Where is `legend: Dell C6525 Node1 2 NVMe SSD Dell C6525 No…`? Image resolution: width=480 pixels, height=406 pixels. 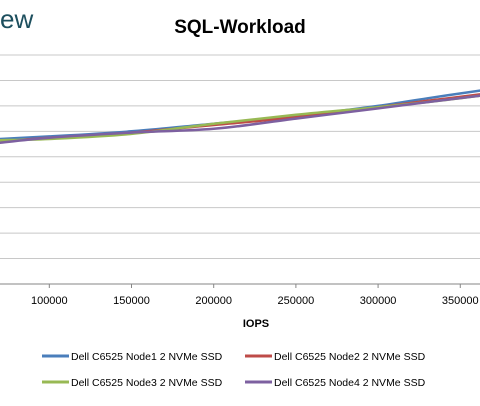 legend: Dell C6525 Node1 2 NVMe SSD Dell C6525 No… is located at coordinates (234, 370).